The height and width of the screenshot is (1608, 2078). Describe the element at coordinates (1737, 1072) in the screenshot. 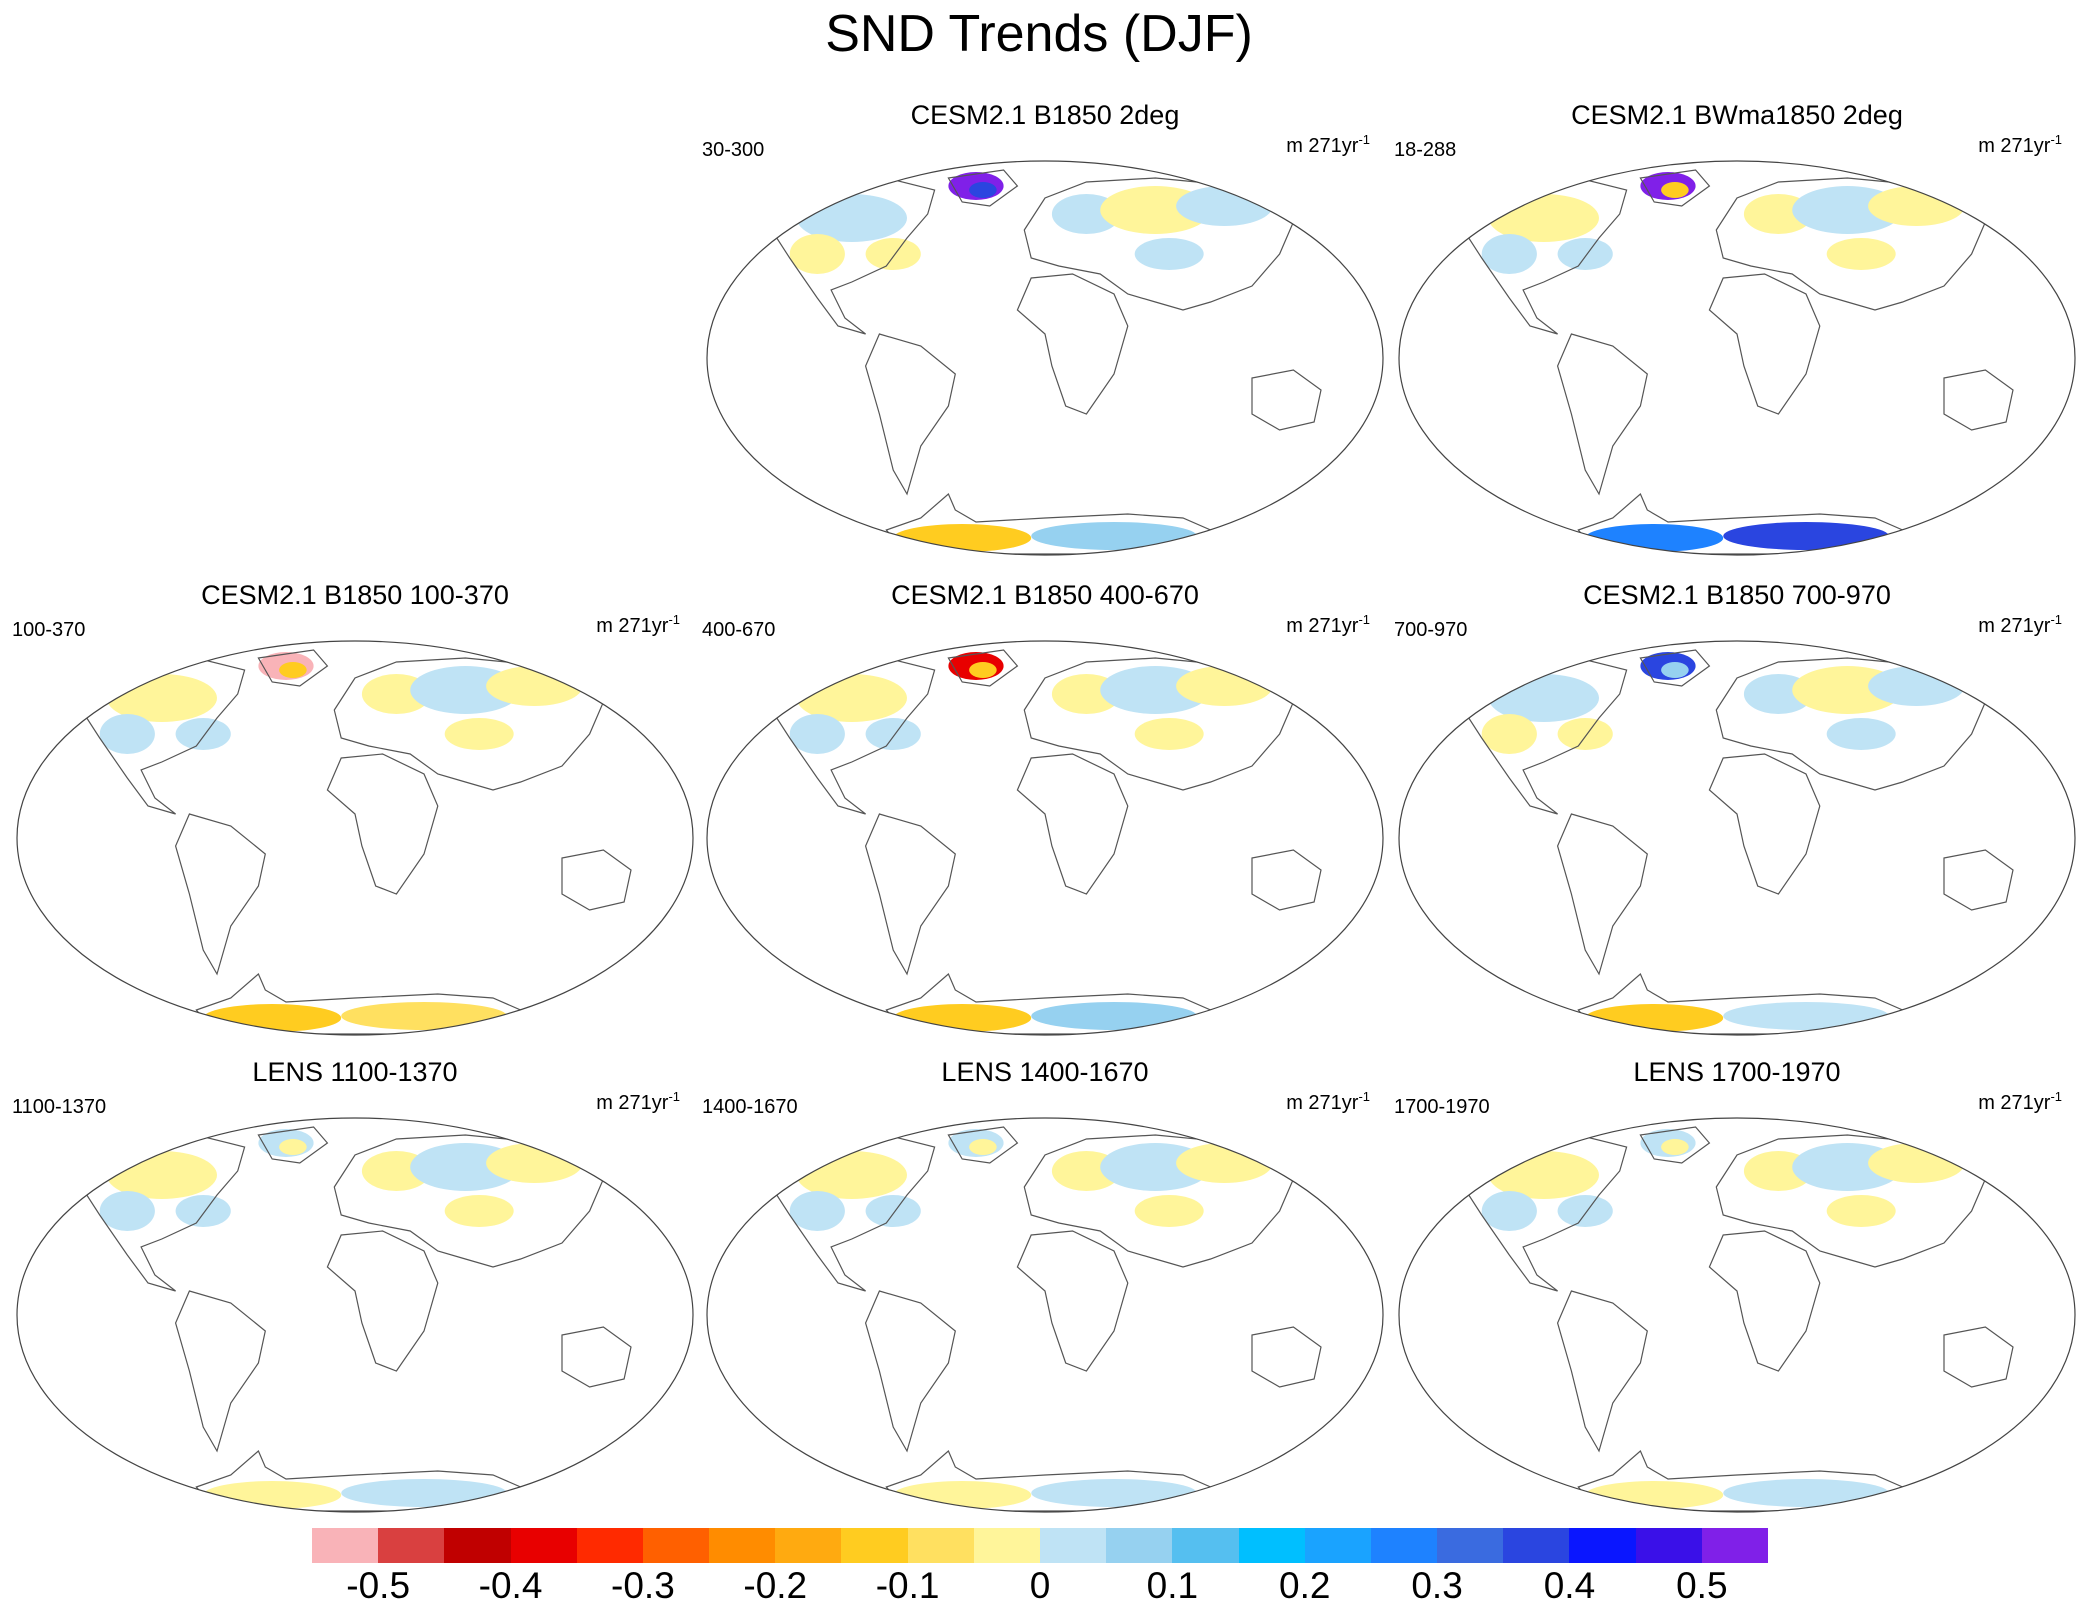

I see `panel-title: LENS 1700-1970` at that location.